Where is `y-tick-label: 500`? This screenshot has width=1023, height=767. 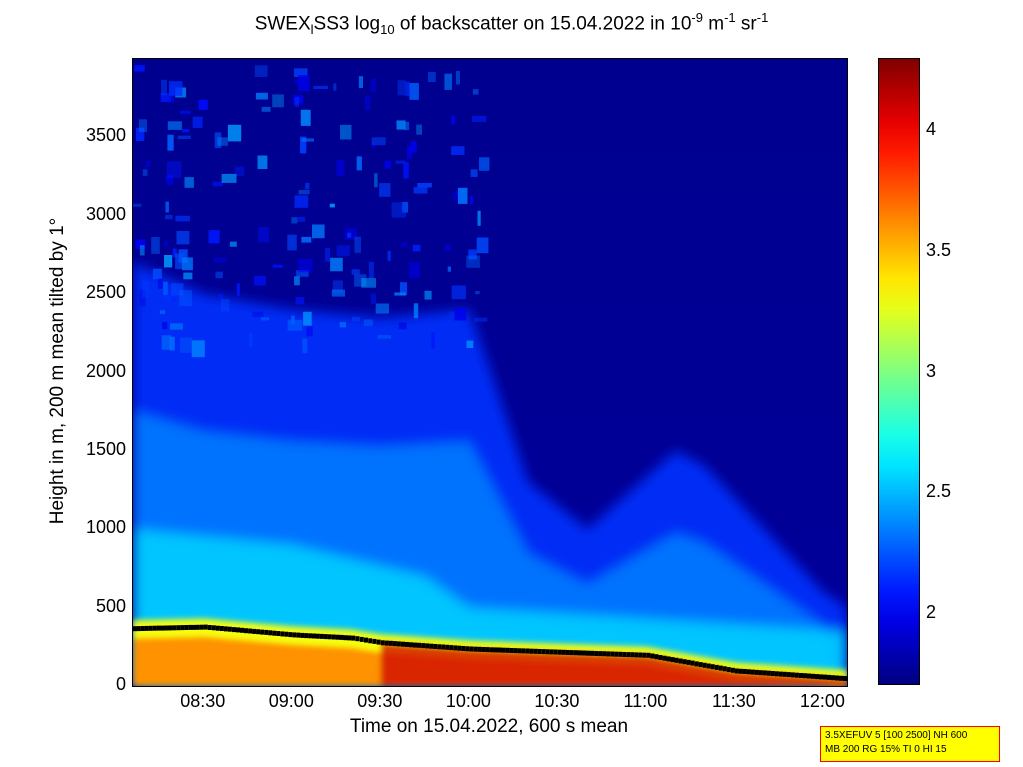 y-tick-label: 500 is located at coordinates (110, 605).